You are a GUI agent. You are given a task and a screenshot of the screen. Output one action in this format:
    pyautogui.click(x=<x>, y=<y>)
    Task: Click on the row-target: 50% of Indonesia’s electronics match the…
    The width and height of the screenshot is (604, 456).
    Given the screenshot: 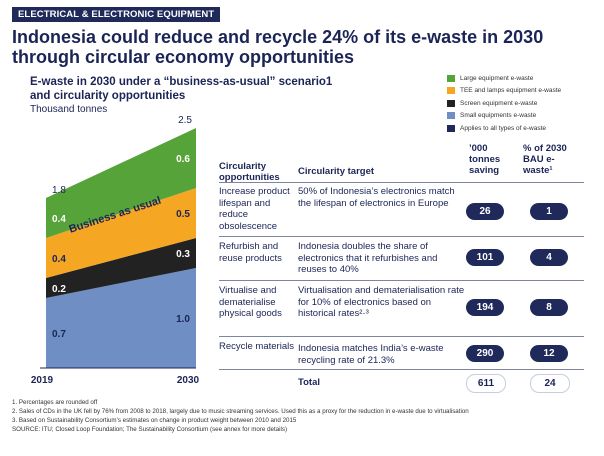 What is the action you would take?
    pyautogui.click(x=376, y=197)
    